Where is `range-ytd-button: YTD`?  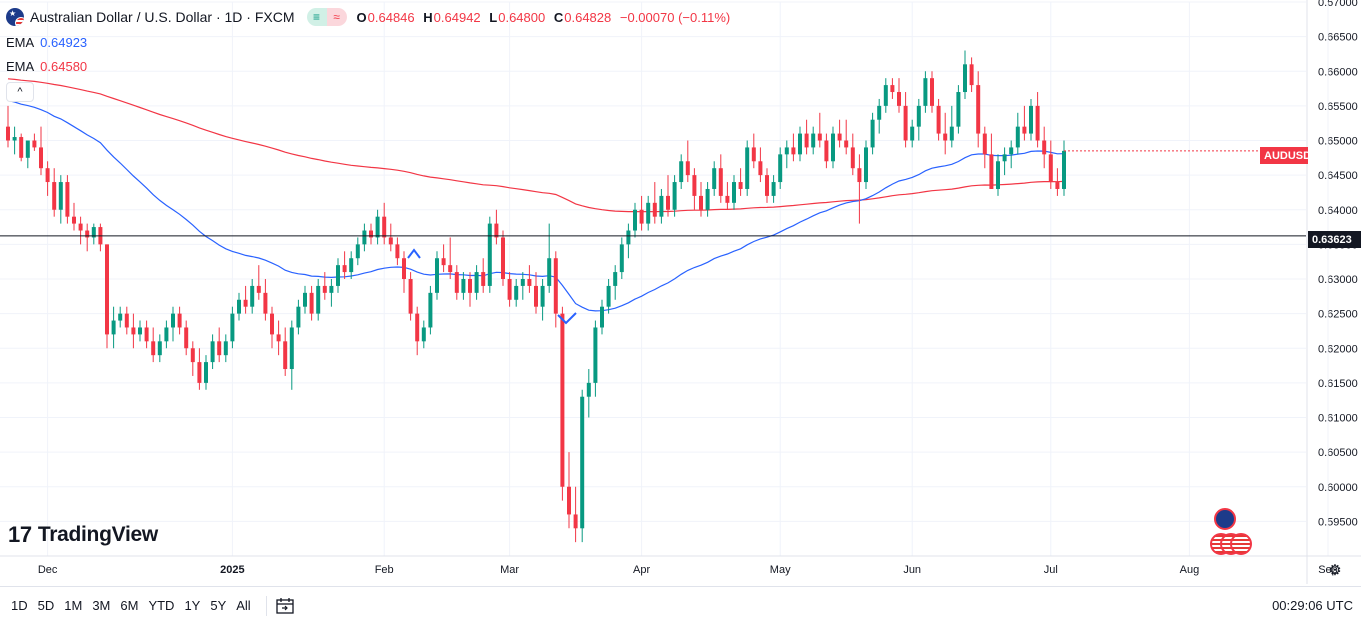 range-ytd-button: YTD is located at coordinates (161, 605).